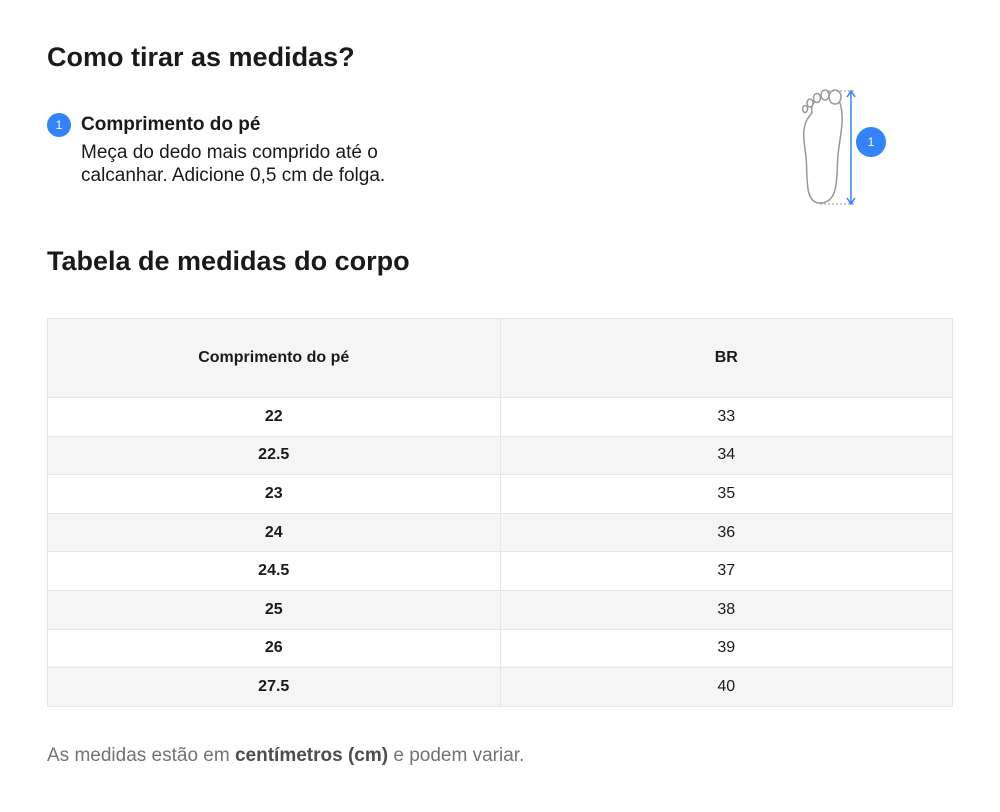  Describe the element at coordinates (726, 687) in the screenshot. I see `table-cell: 40` at that location.